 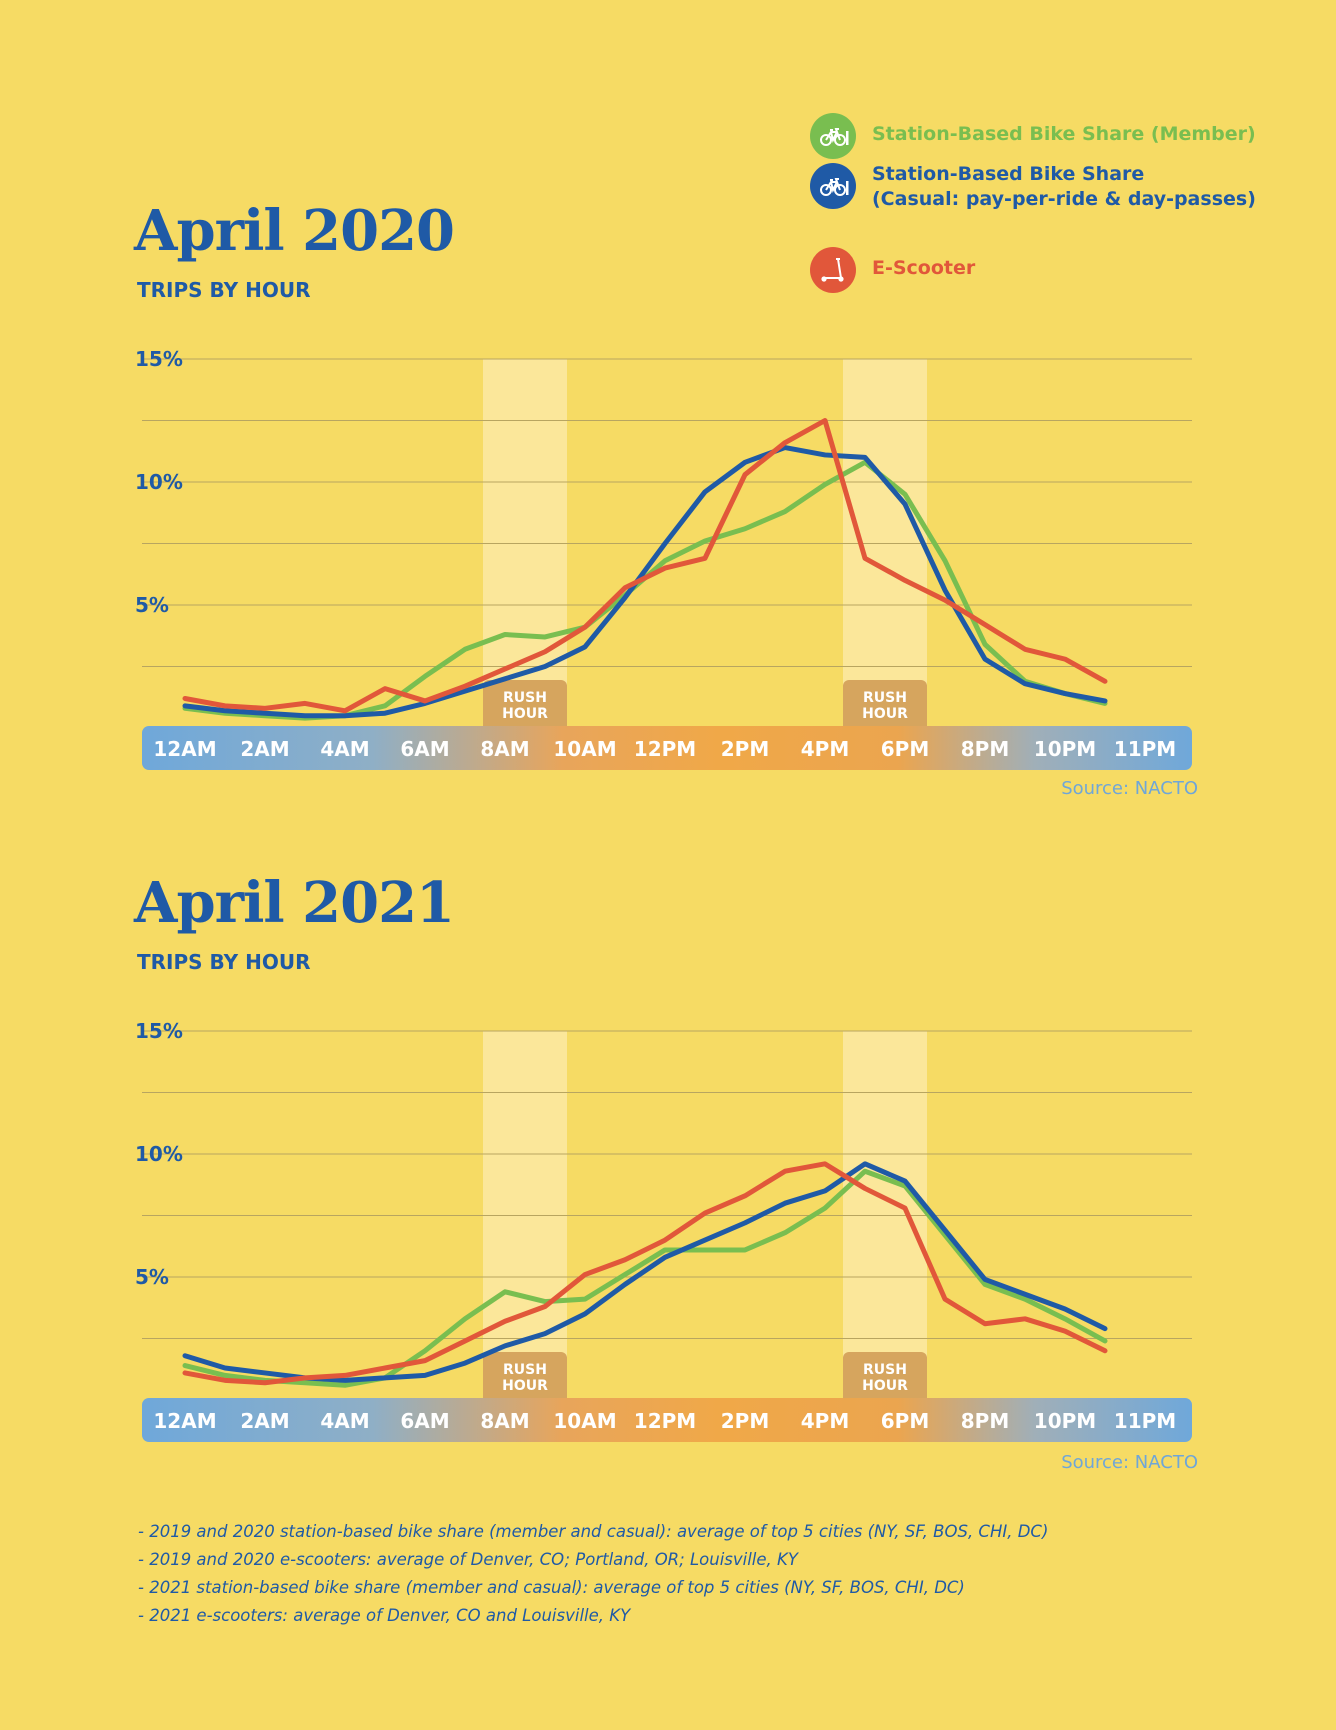 What do you see at coordinates (294, 903) in the screenshot?
I see `chart-title: April 2021` at bounding box center [294, 903].